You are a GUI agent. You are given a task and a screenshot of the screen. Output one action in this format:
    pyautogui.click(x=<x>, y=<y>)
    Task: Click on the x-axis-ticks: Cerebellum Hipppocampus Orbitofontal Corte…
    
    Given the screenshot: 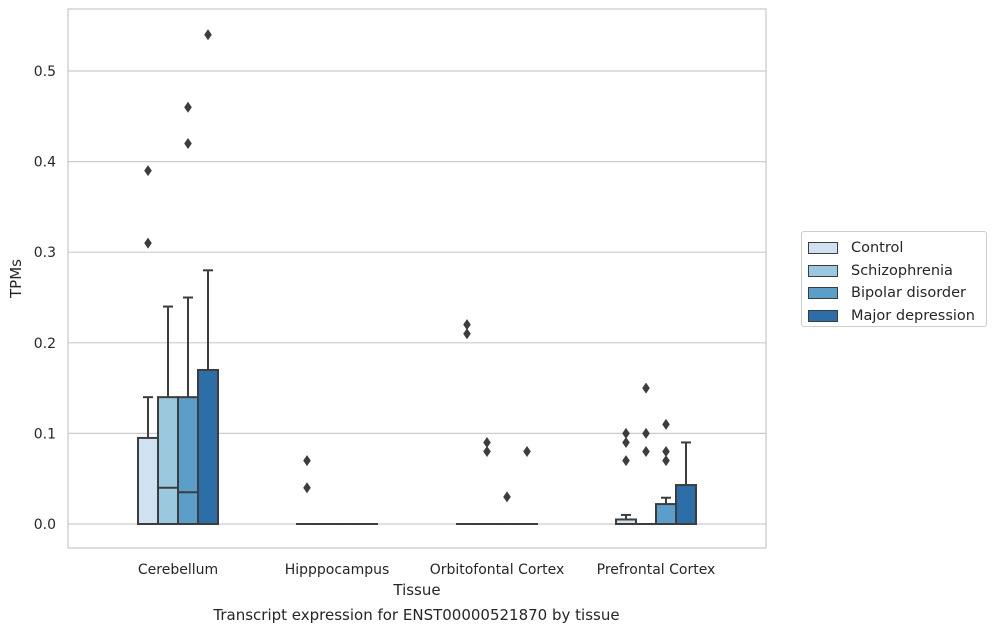 What is the action you would take?
    pyautogui.click(x=426, y=570)
    